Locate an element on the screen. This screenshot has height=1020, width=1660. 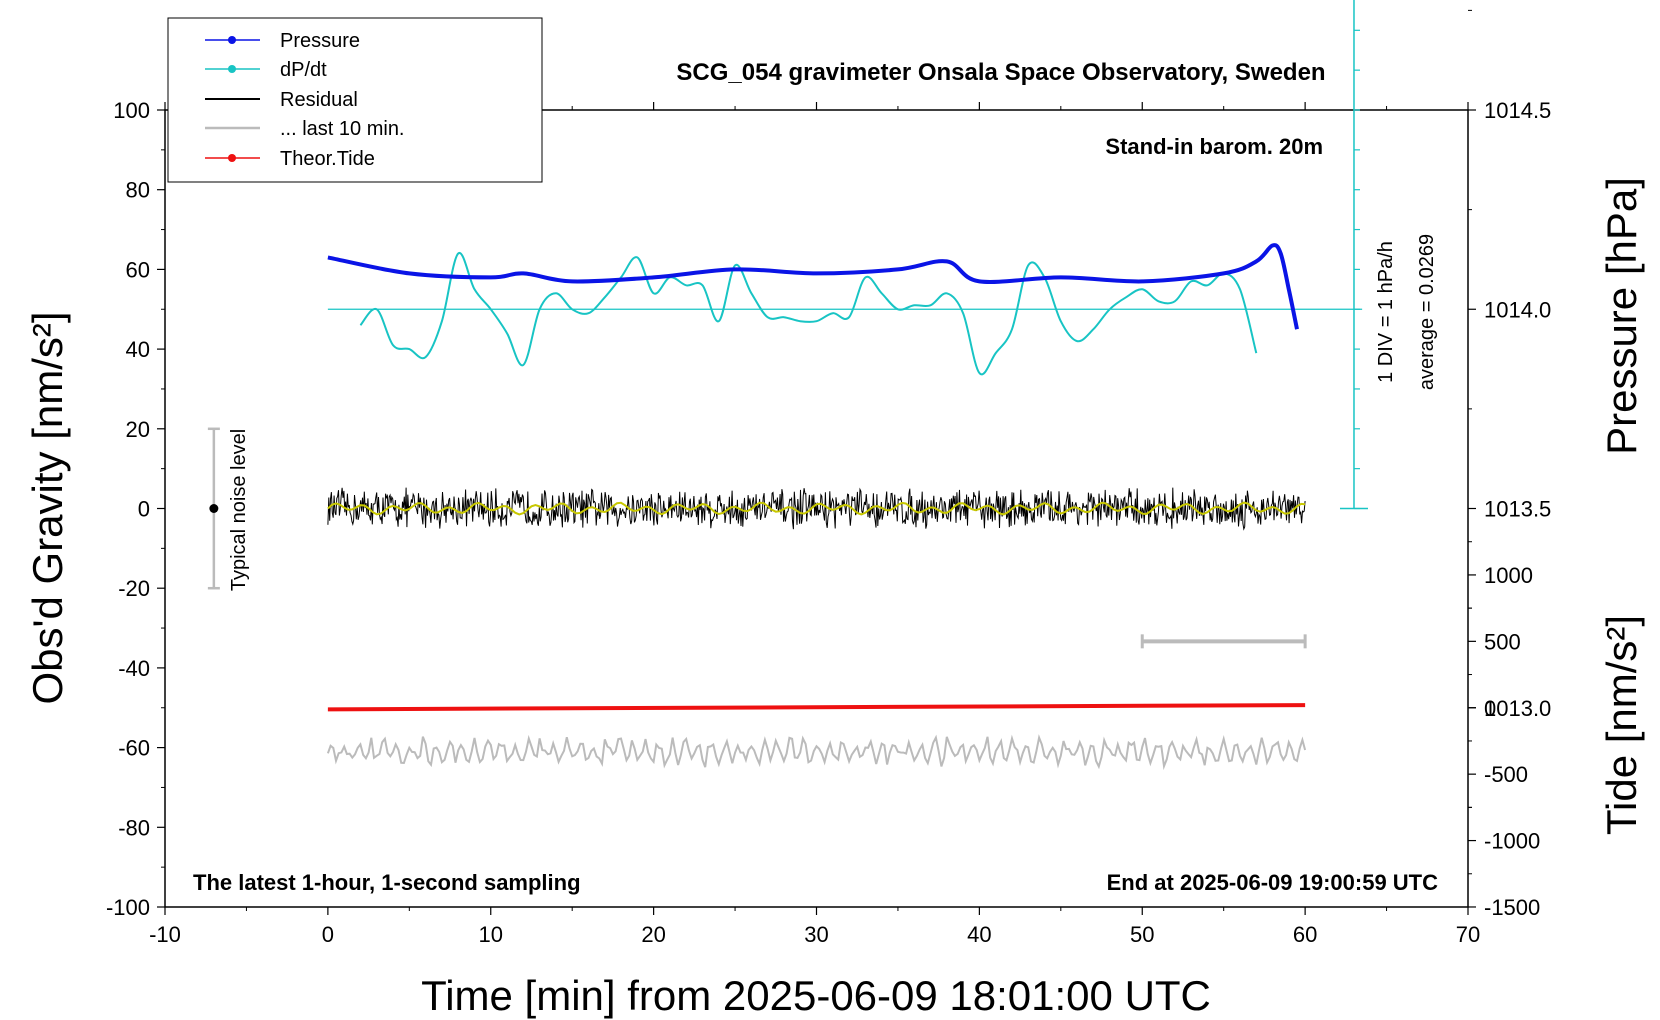
x-axis-label: Time [min] from 2025-06-09 18:01:00 UTC is located at coordinates (816, 995).